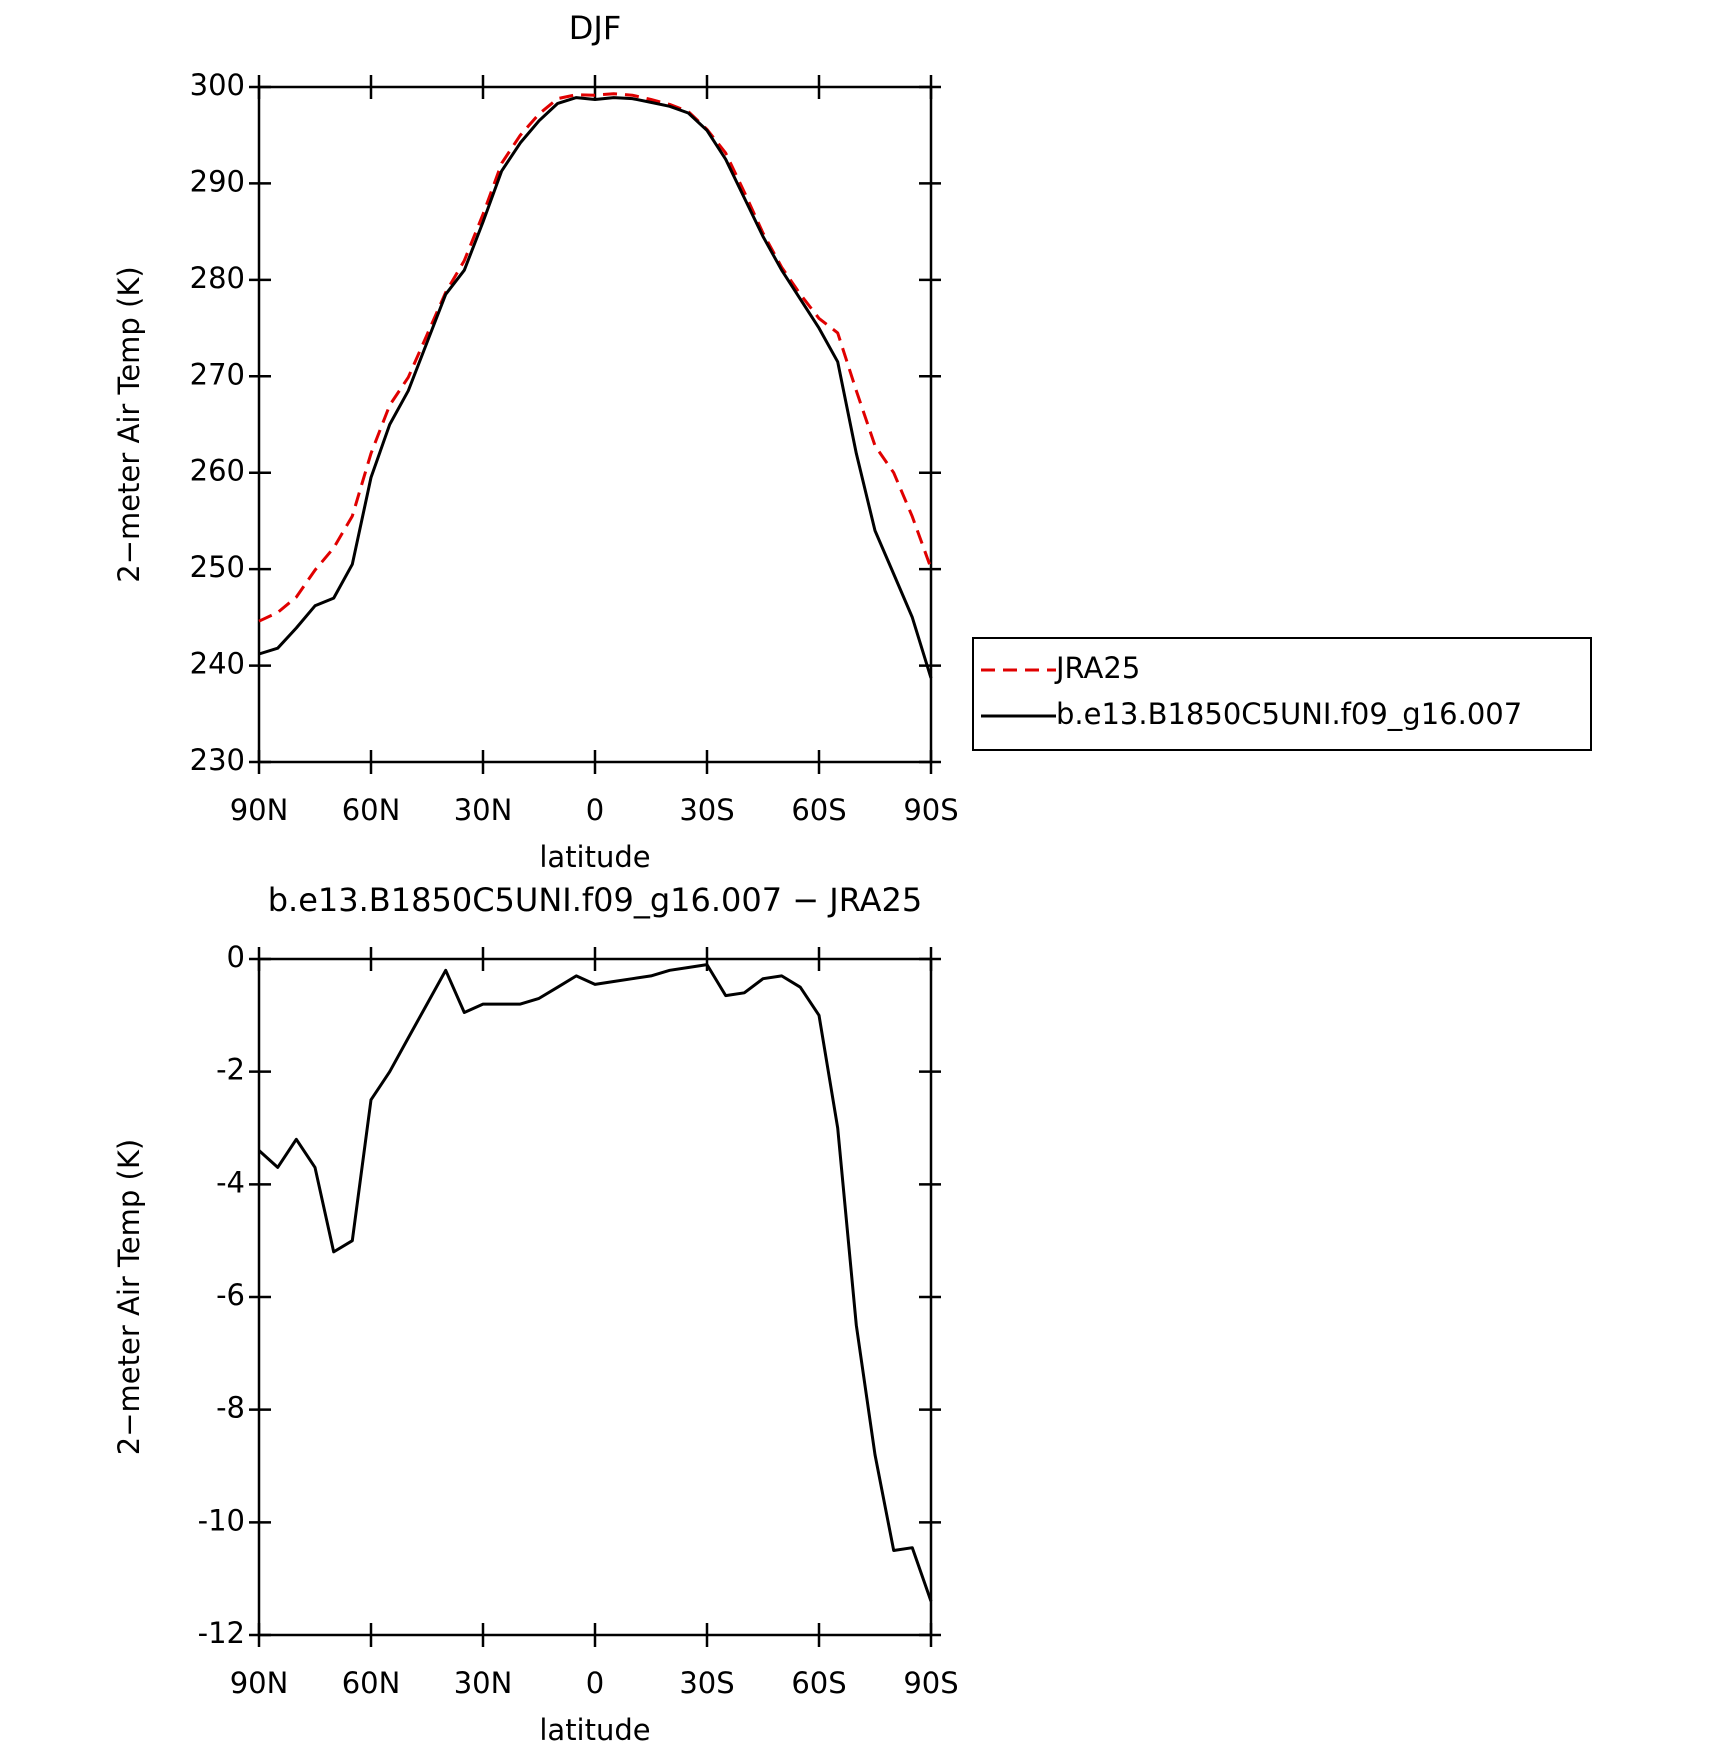  I want to click on legend-box, so click(1282, 694).